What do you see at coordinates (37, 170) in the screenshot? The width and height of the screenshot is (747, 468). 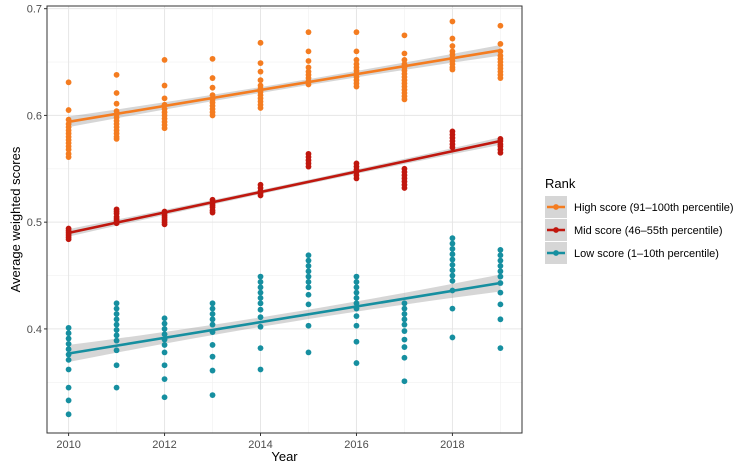 I see `y-axis-ticks: 0.4 0.5 0.6 0.7` at bounding box center [37, 170].